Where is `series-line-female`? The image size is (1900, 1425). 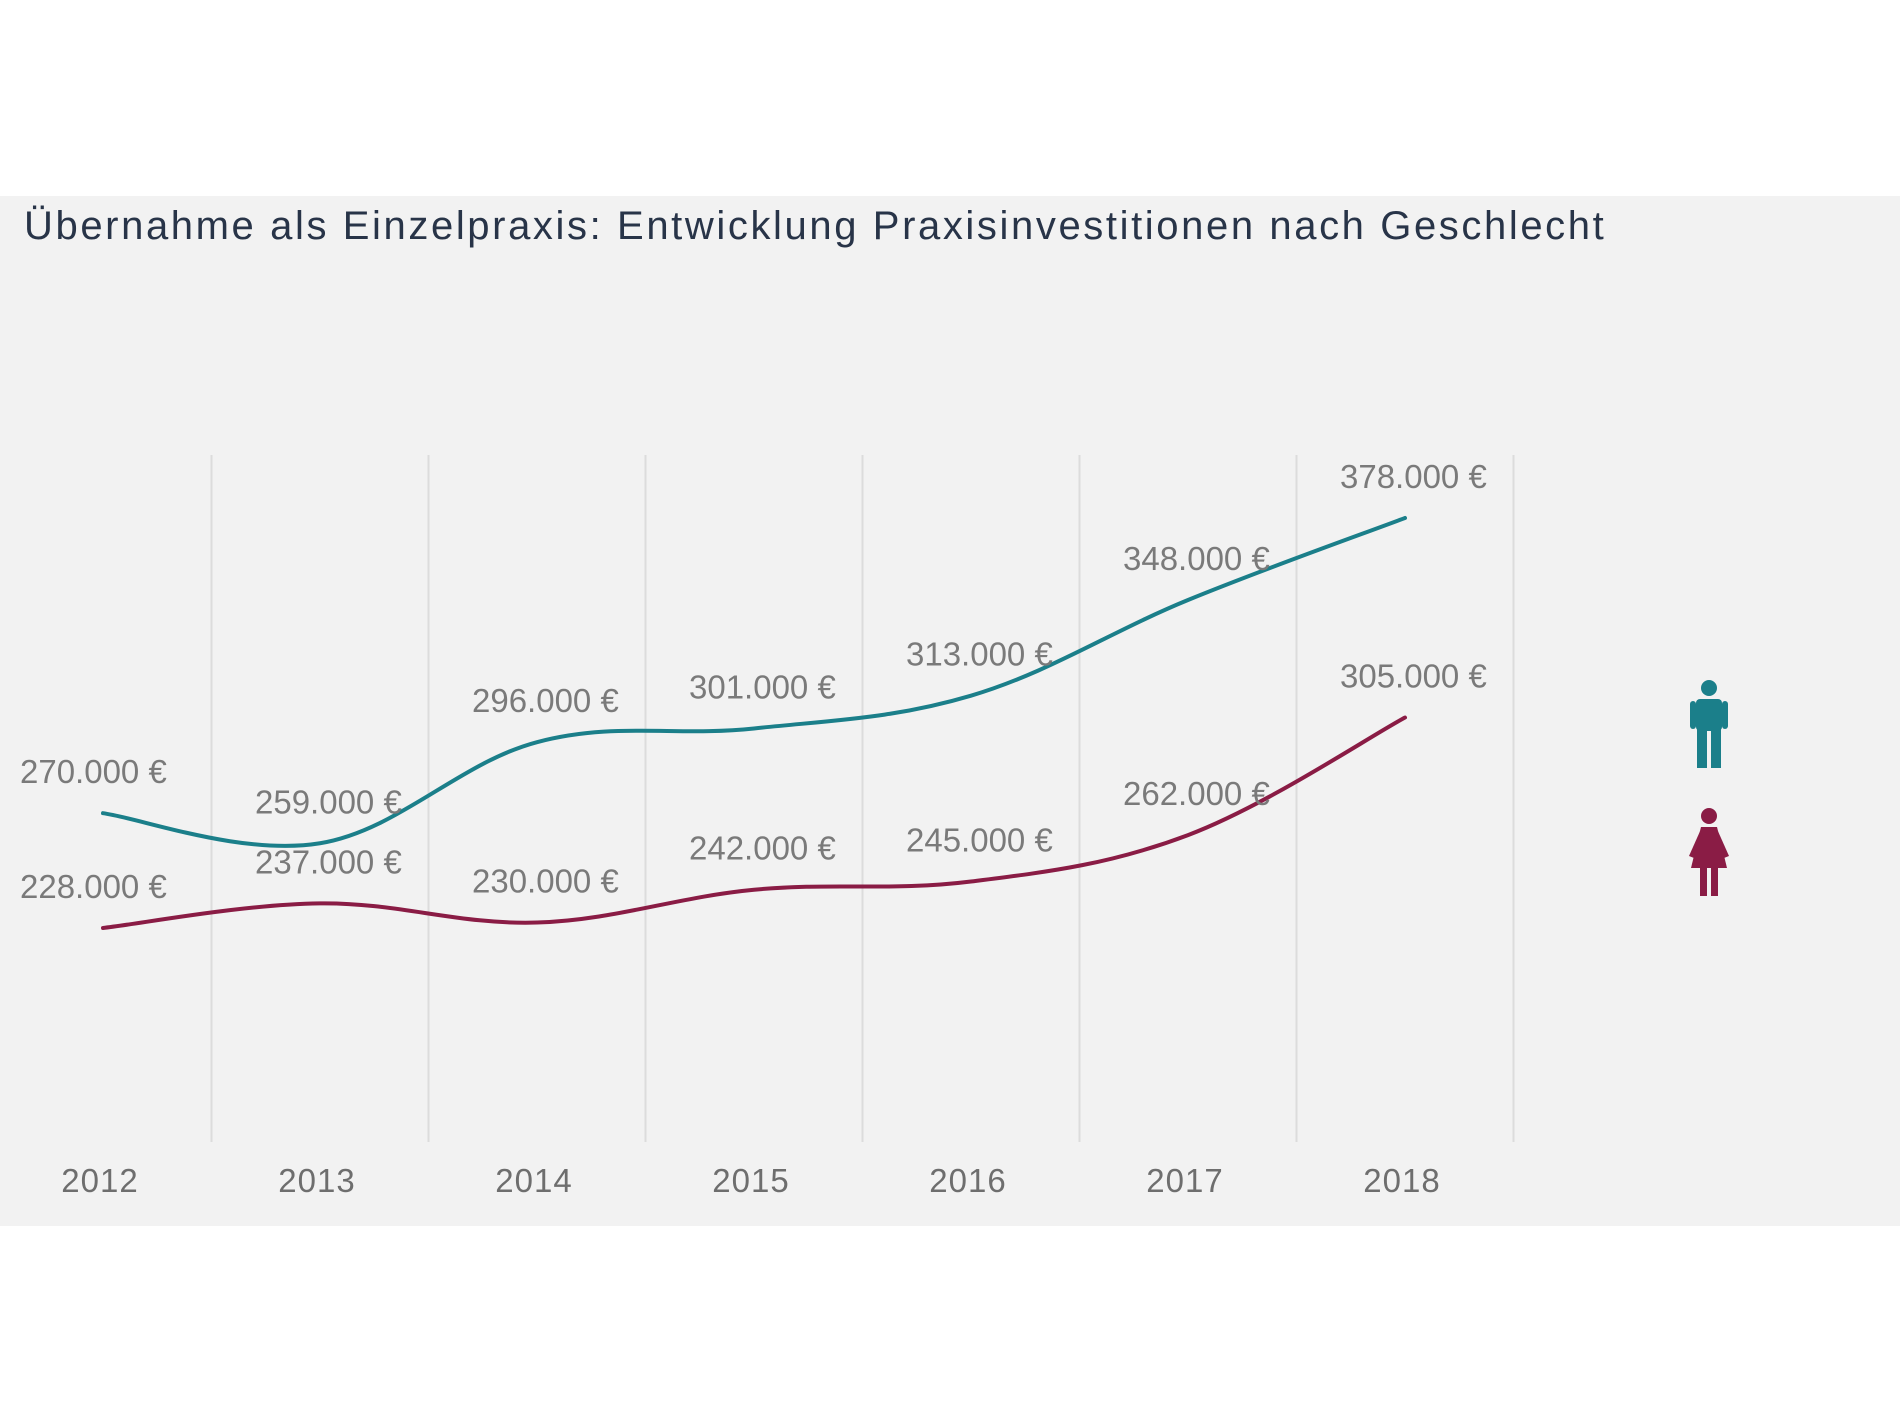
series-line-female is located at coordinates (754, 822).